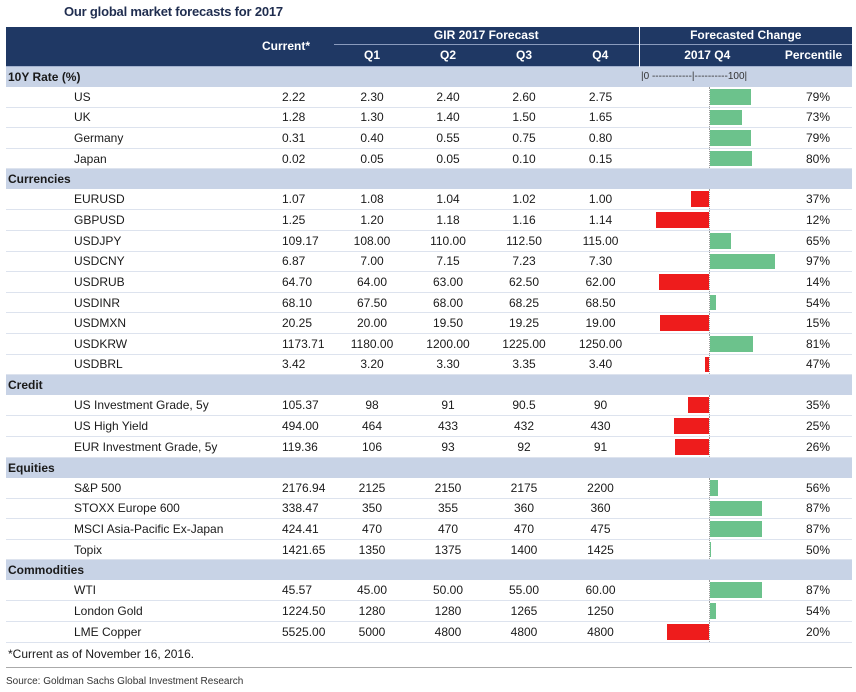 The height and width of the screenshot is (692, 856). Describe the element at coordinates (122, 406) in the screenshot. I see `row-label: US Investment Grade, 5y` at that location.